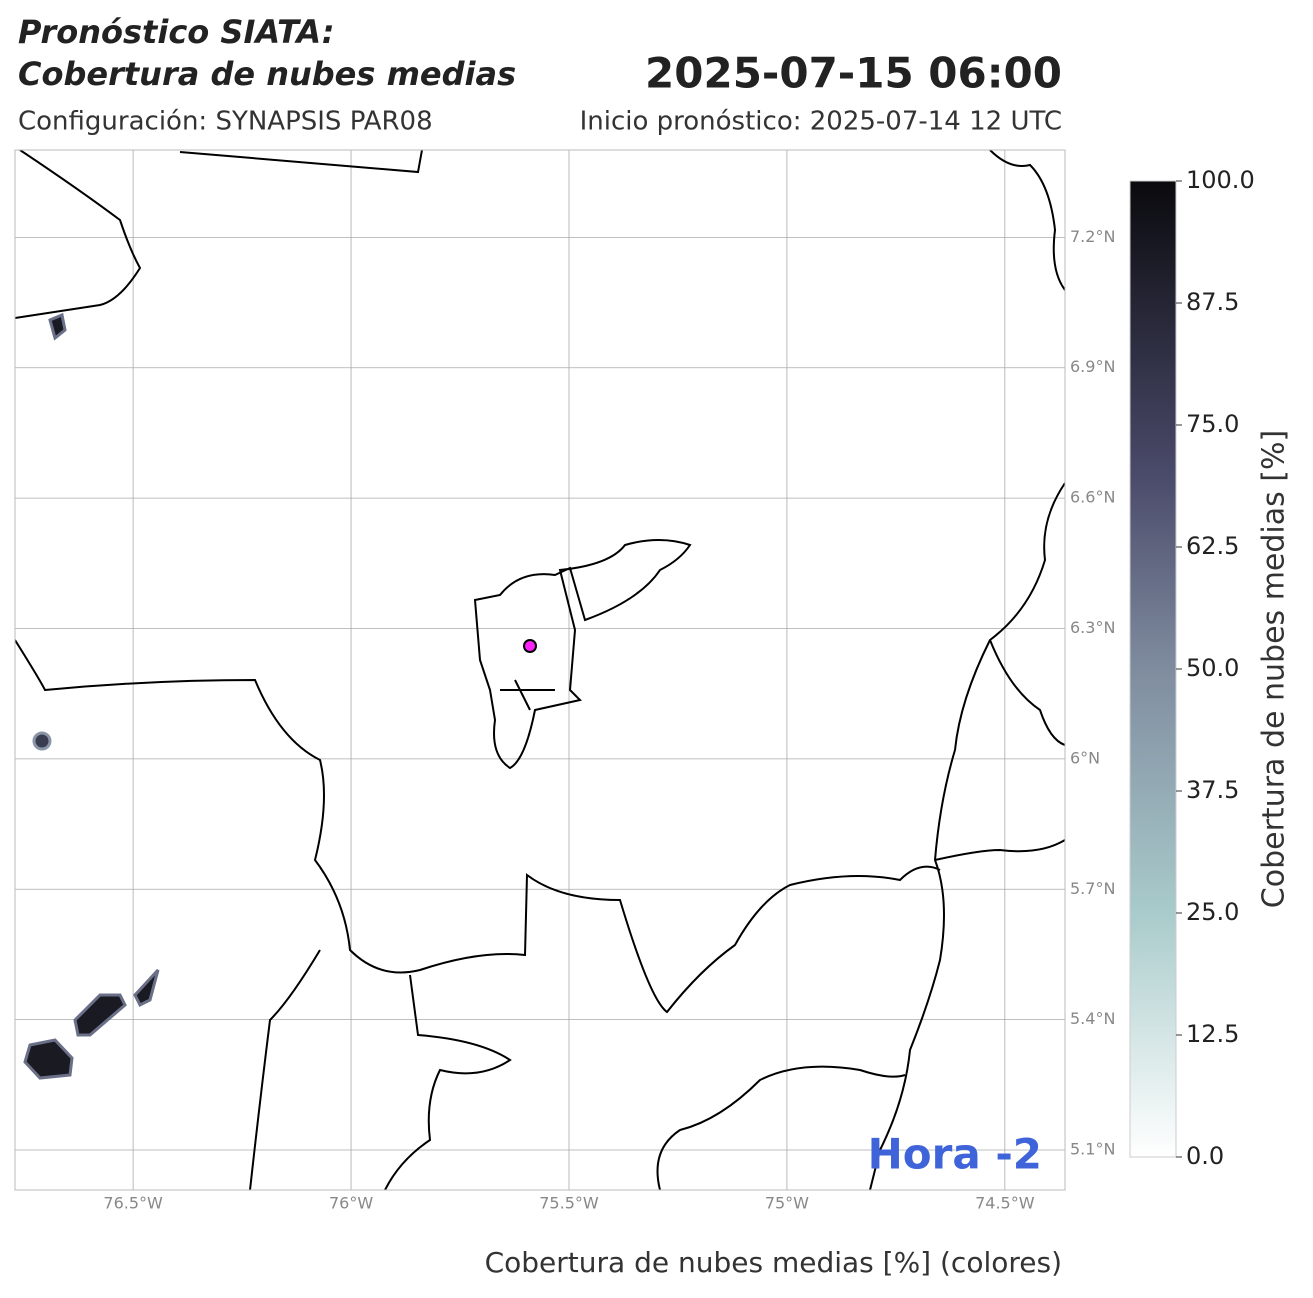 The width and height of the screenshot is (1313, 1298). What do you see at coordinates (1212, 546) in the screenshot?
I see `colorbar-tick-label: 62.5` at bounding box center [1212, 546].